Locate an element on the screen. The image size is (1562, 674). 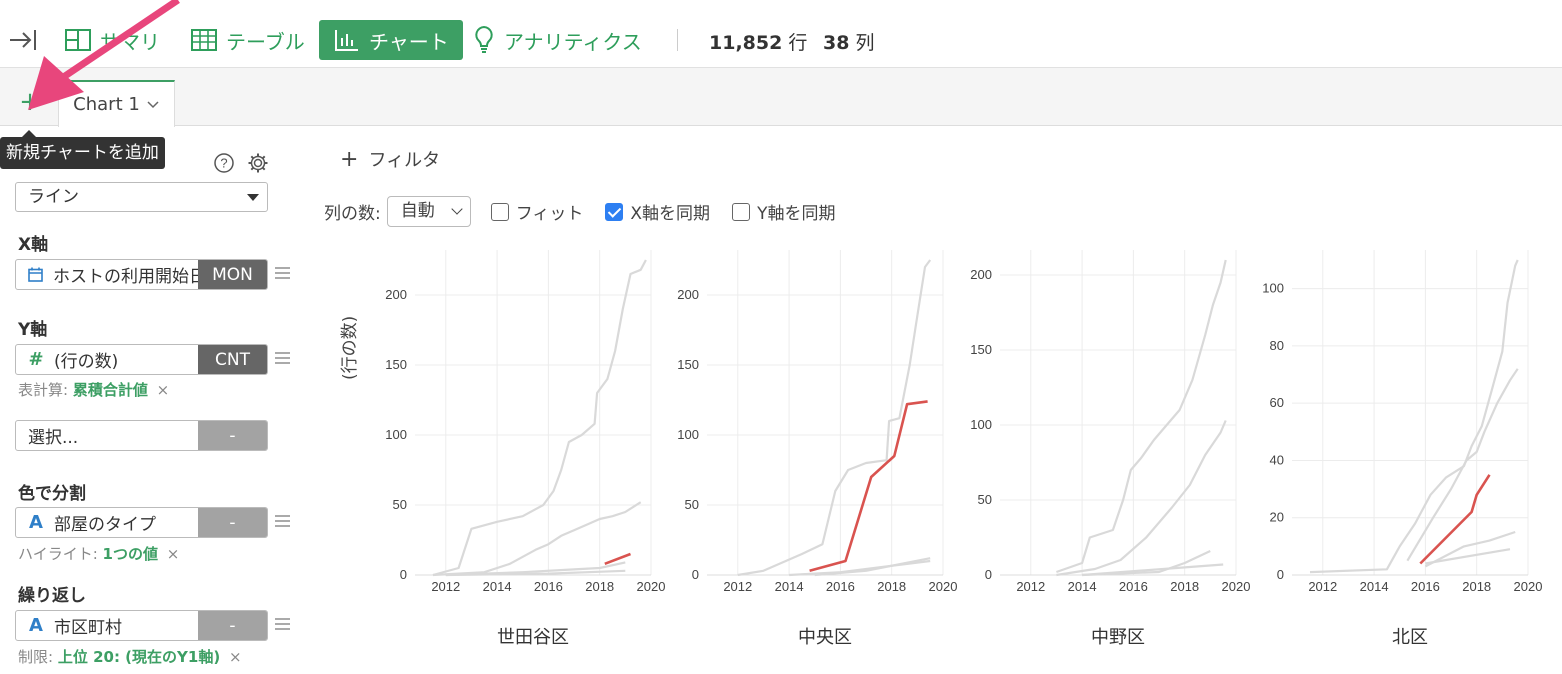
color-drag-handle-icon is located at coordinates (282, 522).